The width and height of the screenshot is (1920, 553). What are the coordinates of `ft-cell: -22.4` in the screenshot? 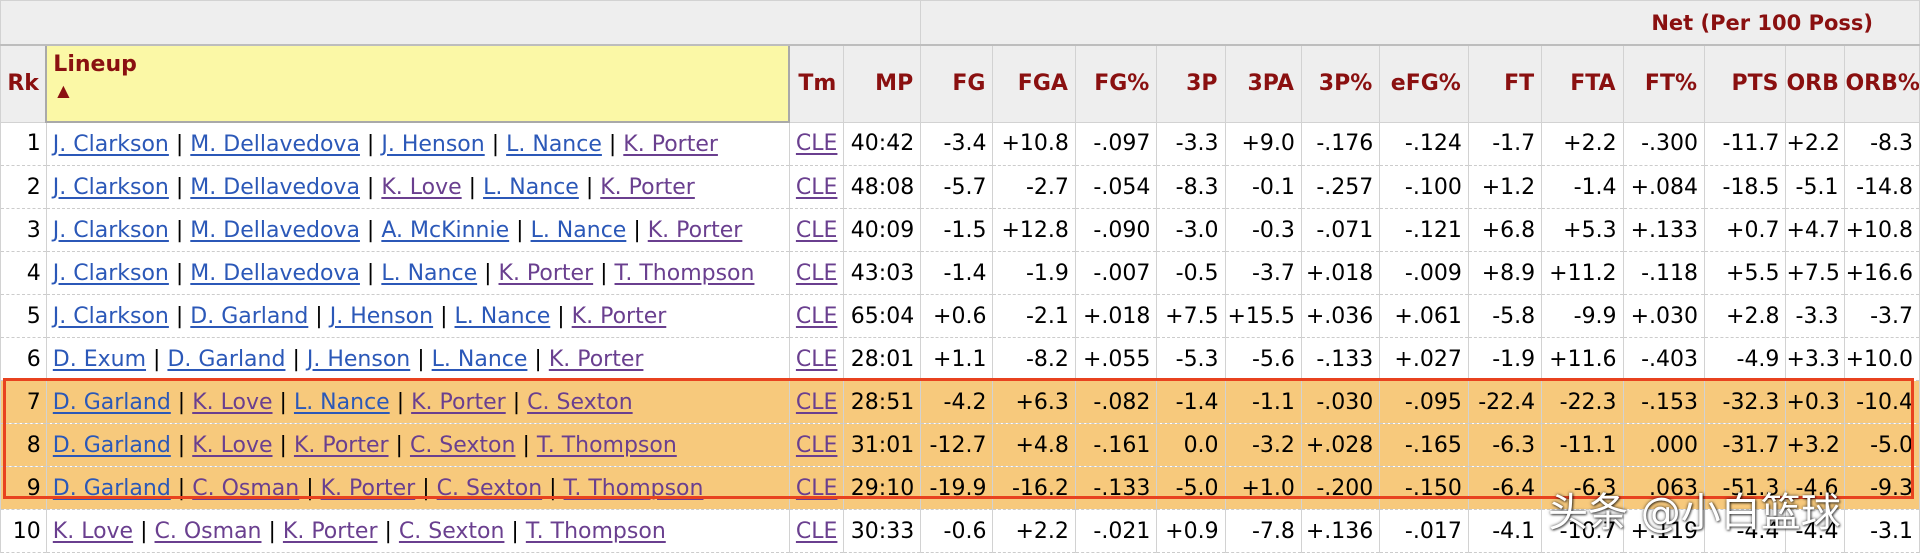 It's located at (1505, 402).